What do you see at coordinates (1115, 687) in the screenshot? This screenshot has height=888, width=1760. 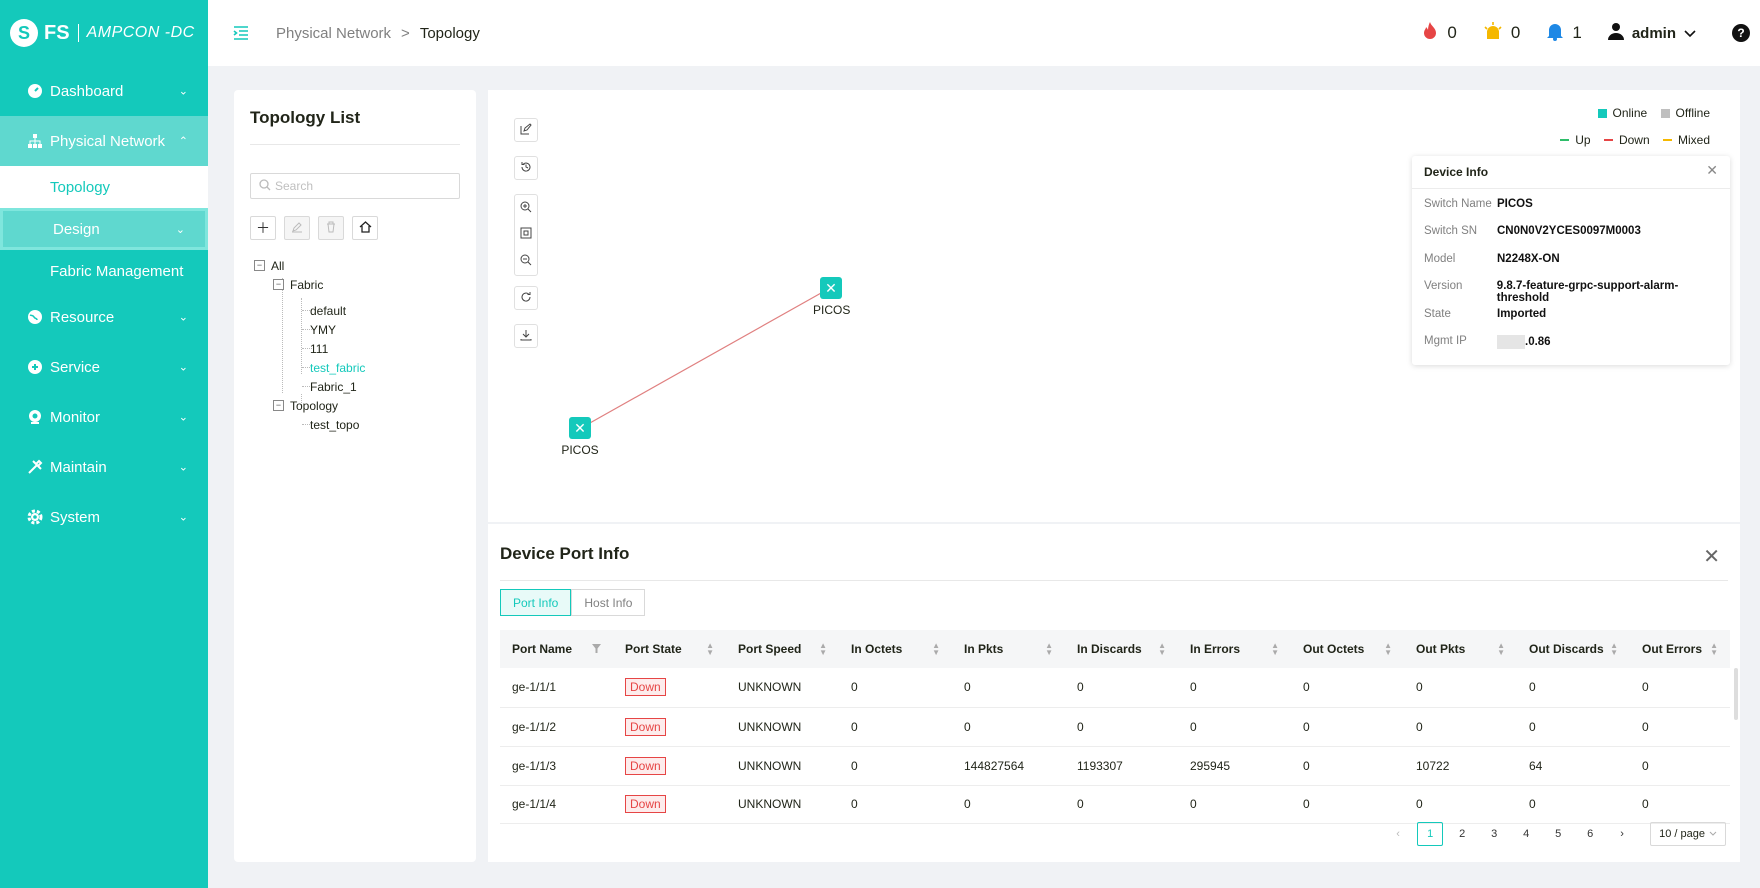 I see `table-row: ge-1/1/1 Down UNKNOWN 0 0 0 0 0 0 0 0` at bounding box center [1115, 687].